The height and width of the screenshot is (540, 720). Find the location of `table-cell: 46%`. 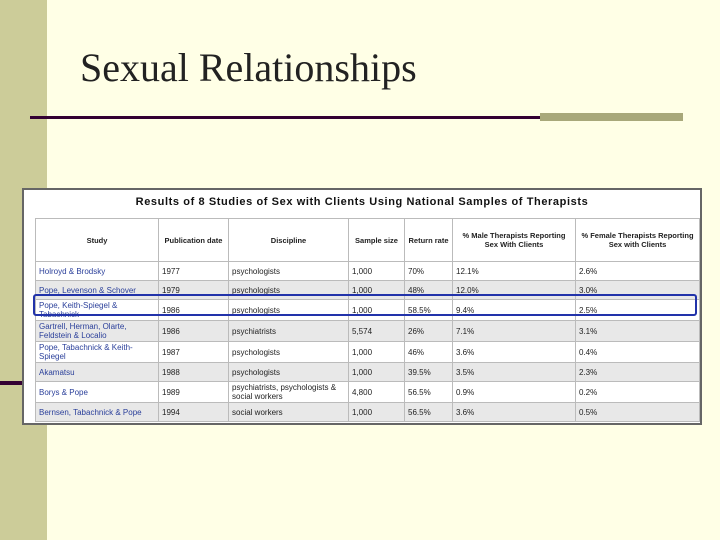

table-cell: 46% is located at coordinates (428, 352).